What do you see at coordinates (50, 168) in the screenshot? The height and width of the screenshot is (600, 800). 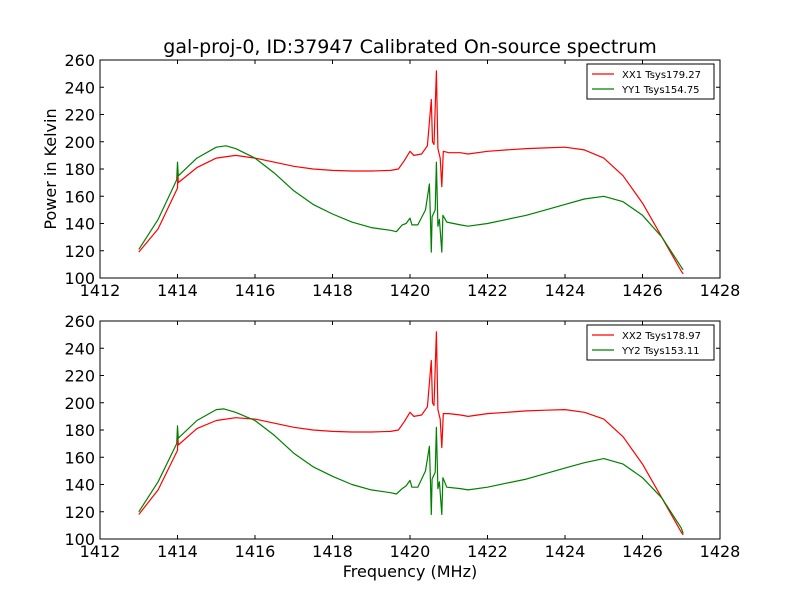 I see `y-axis-label: Power in Kelvin` at bounding box center [50, 168].